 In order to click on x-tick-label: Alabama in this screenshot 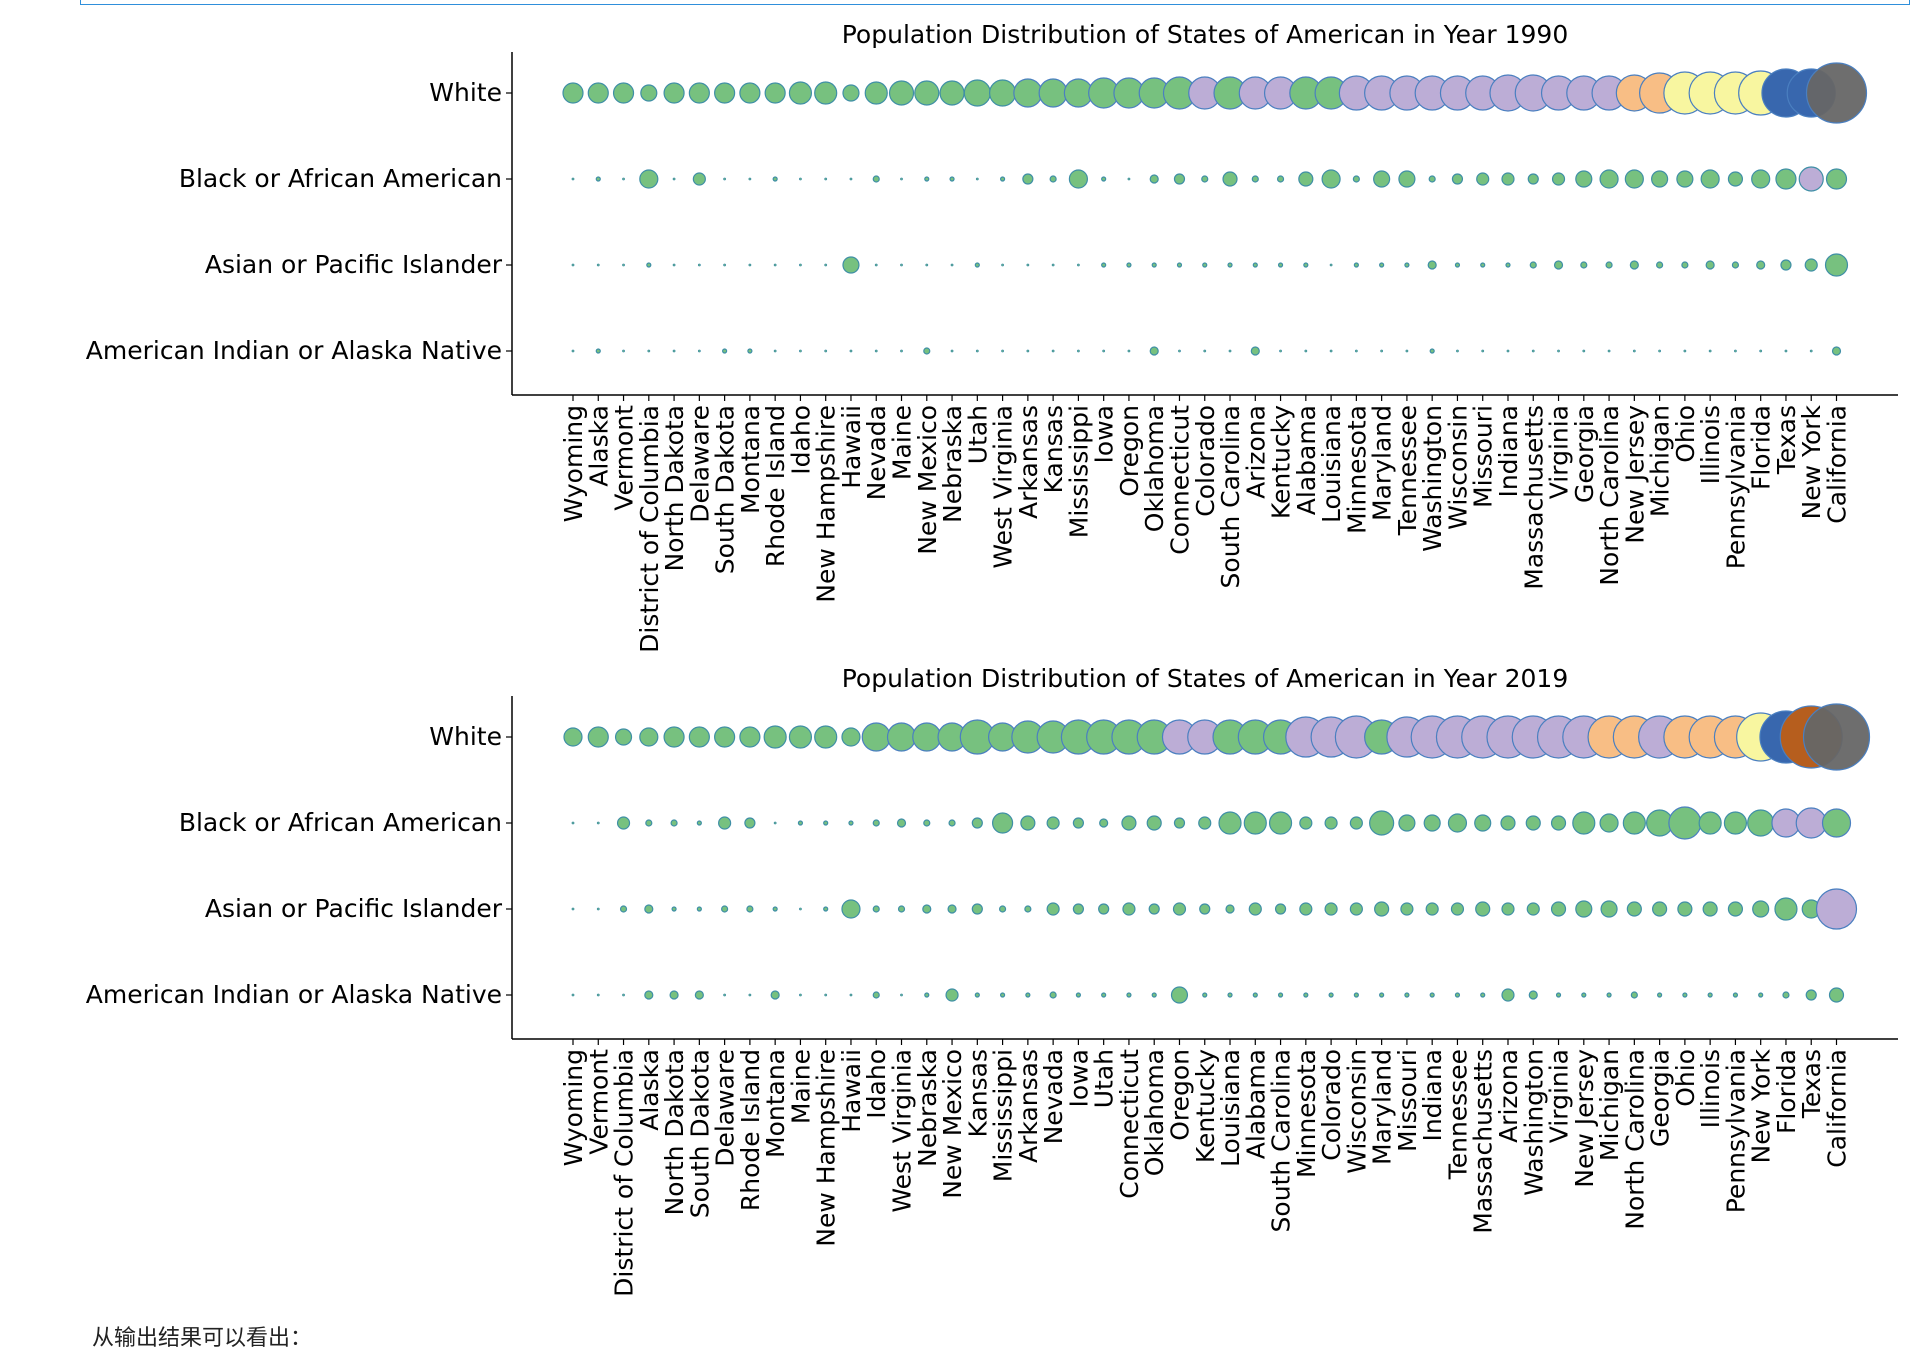, I will do `click(1306, 460)`.